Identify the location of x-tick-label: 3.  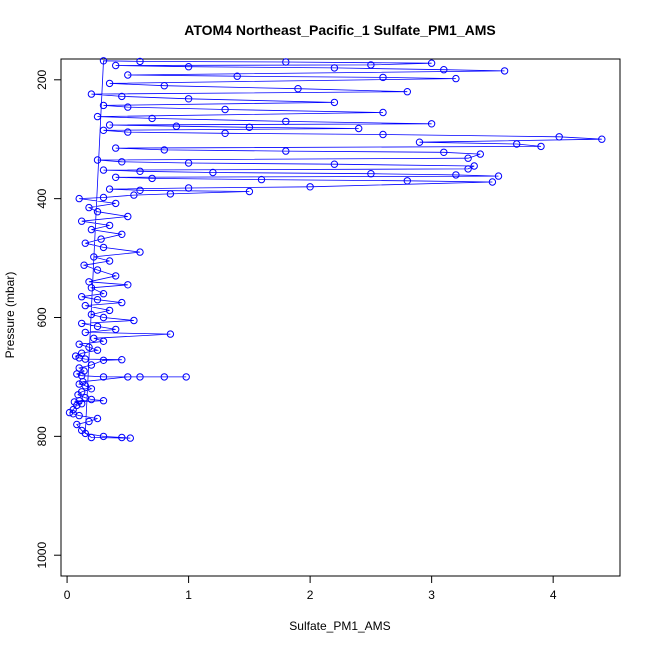
(431, 595).